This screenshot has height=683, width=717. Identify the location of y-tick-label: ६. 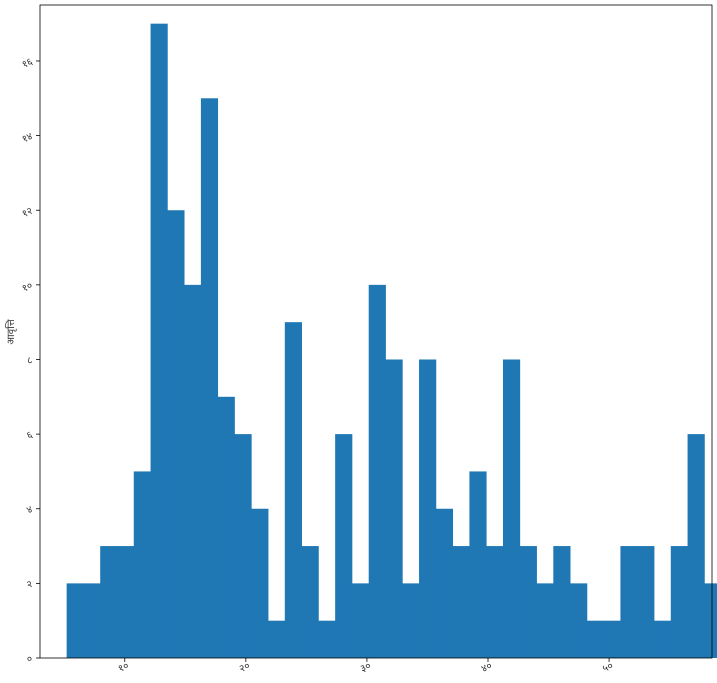
(29, 436).